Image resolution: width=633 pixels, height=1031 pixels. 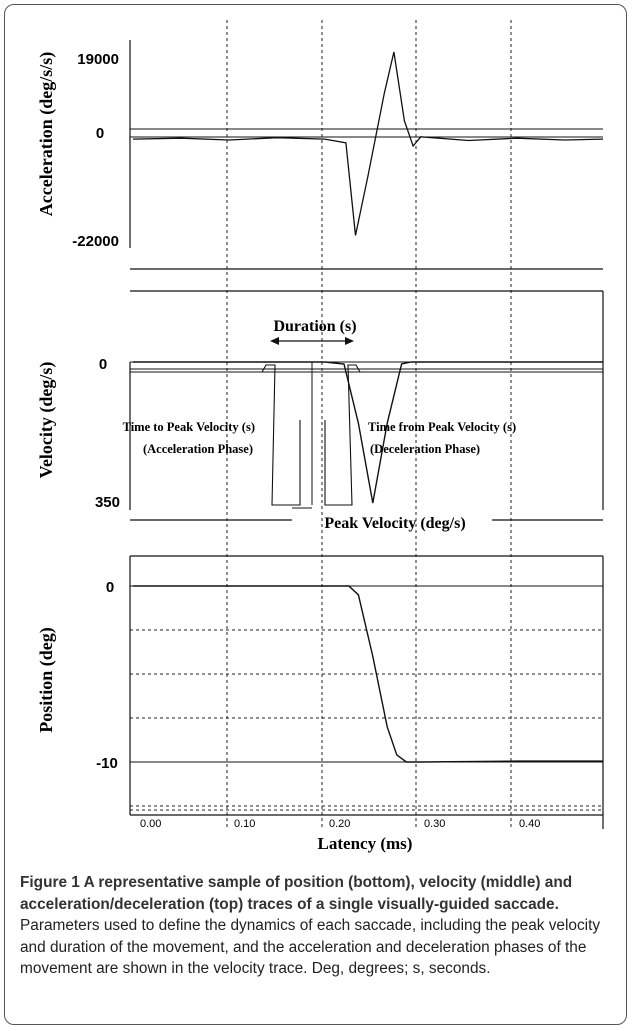 I want to click on x-tick-label: 0.20, so click(x=339, y=824).